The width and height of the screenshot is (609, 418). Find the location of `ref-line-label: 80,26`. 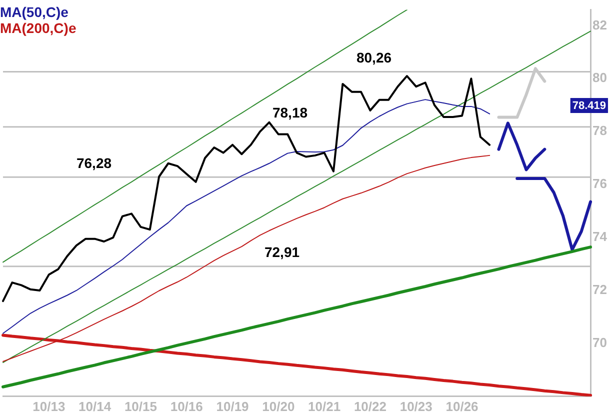

ref-line-label: 80,26 is located at coordinates (374, 58).